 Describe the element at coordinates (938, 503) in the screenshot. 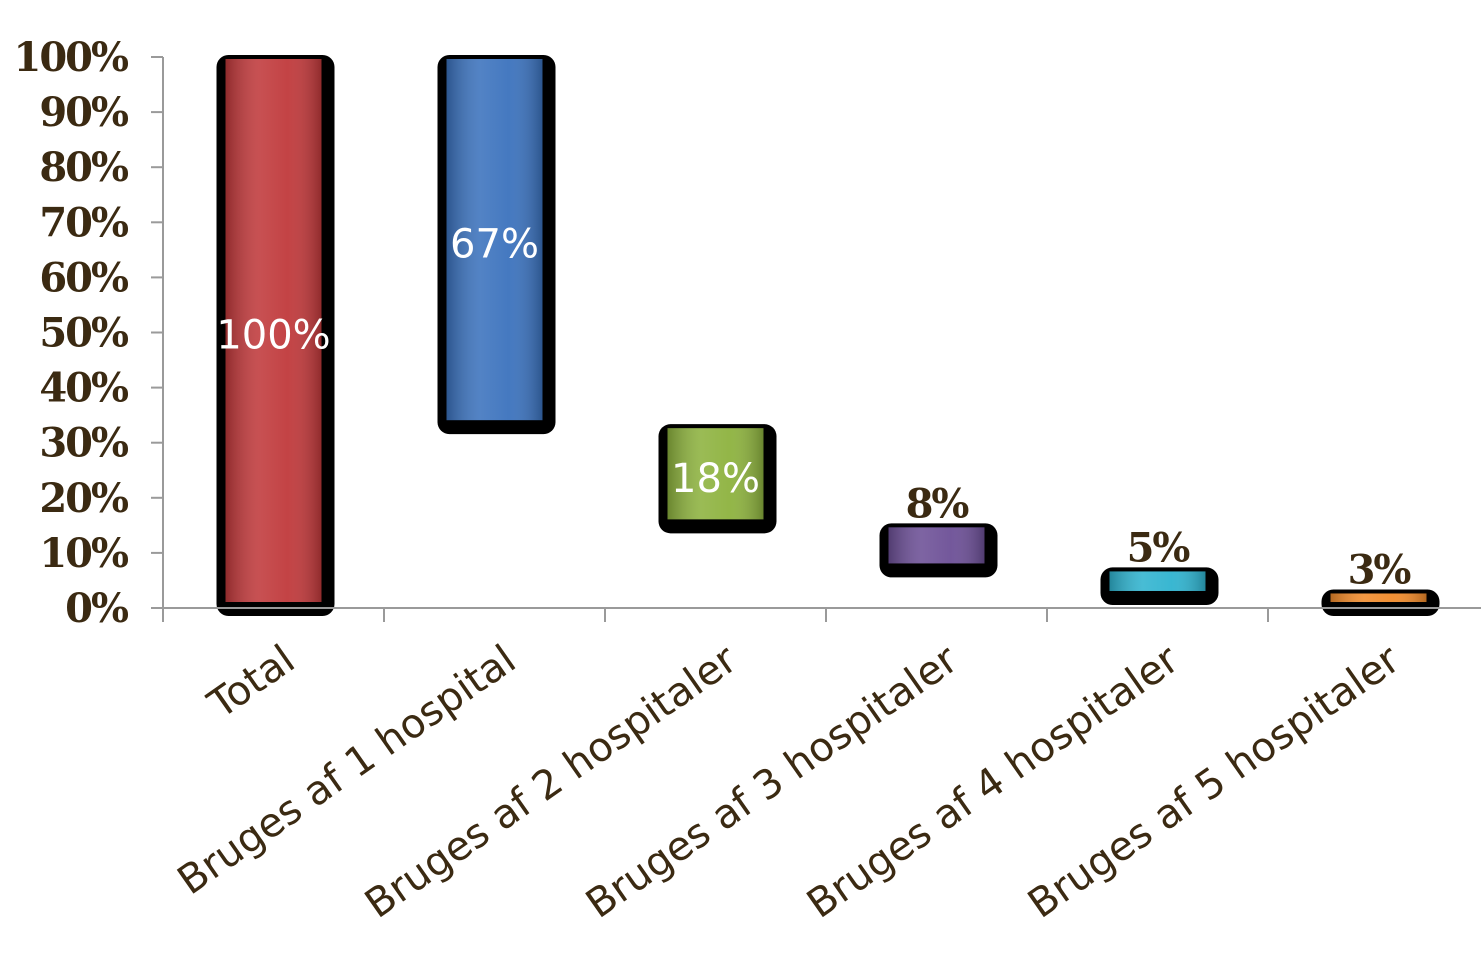

I see `data-label: 8%` at that location.